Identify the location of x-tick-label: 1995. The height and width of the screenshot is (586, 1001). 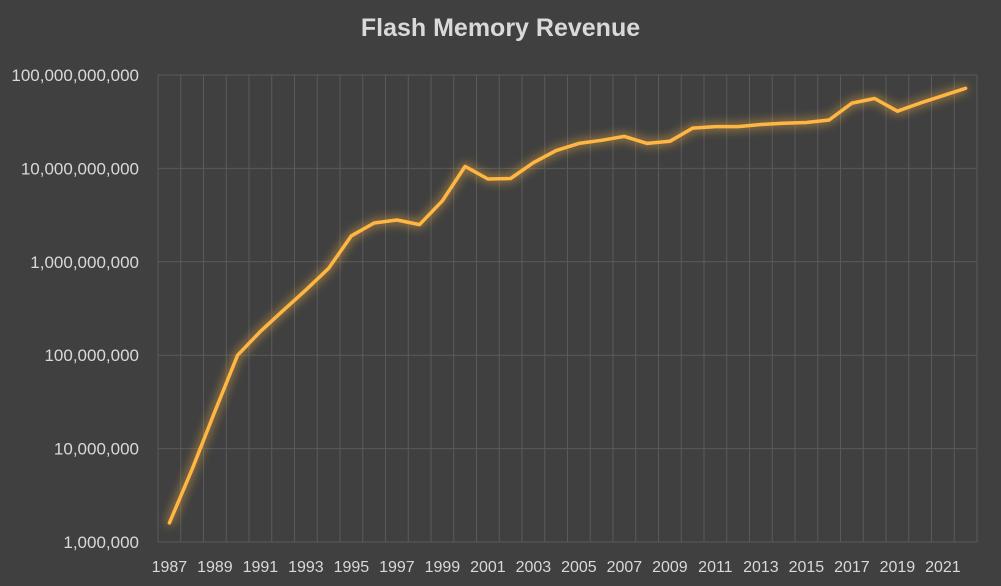
(352, 567).